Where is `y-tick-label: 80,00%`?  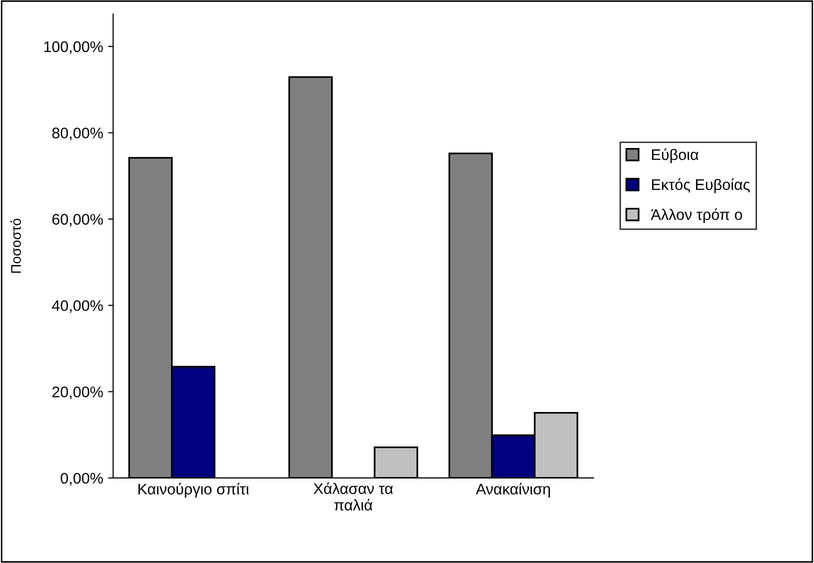 y-tick-label: 80,00% is located at coordinates (77, 134).